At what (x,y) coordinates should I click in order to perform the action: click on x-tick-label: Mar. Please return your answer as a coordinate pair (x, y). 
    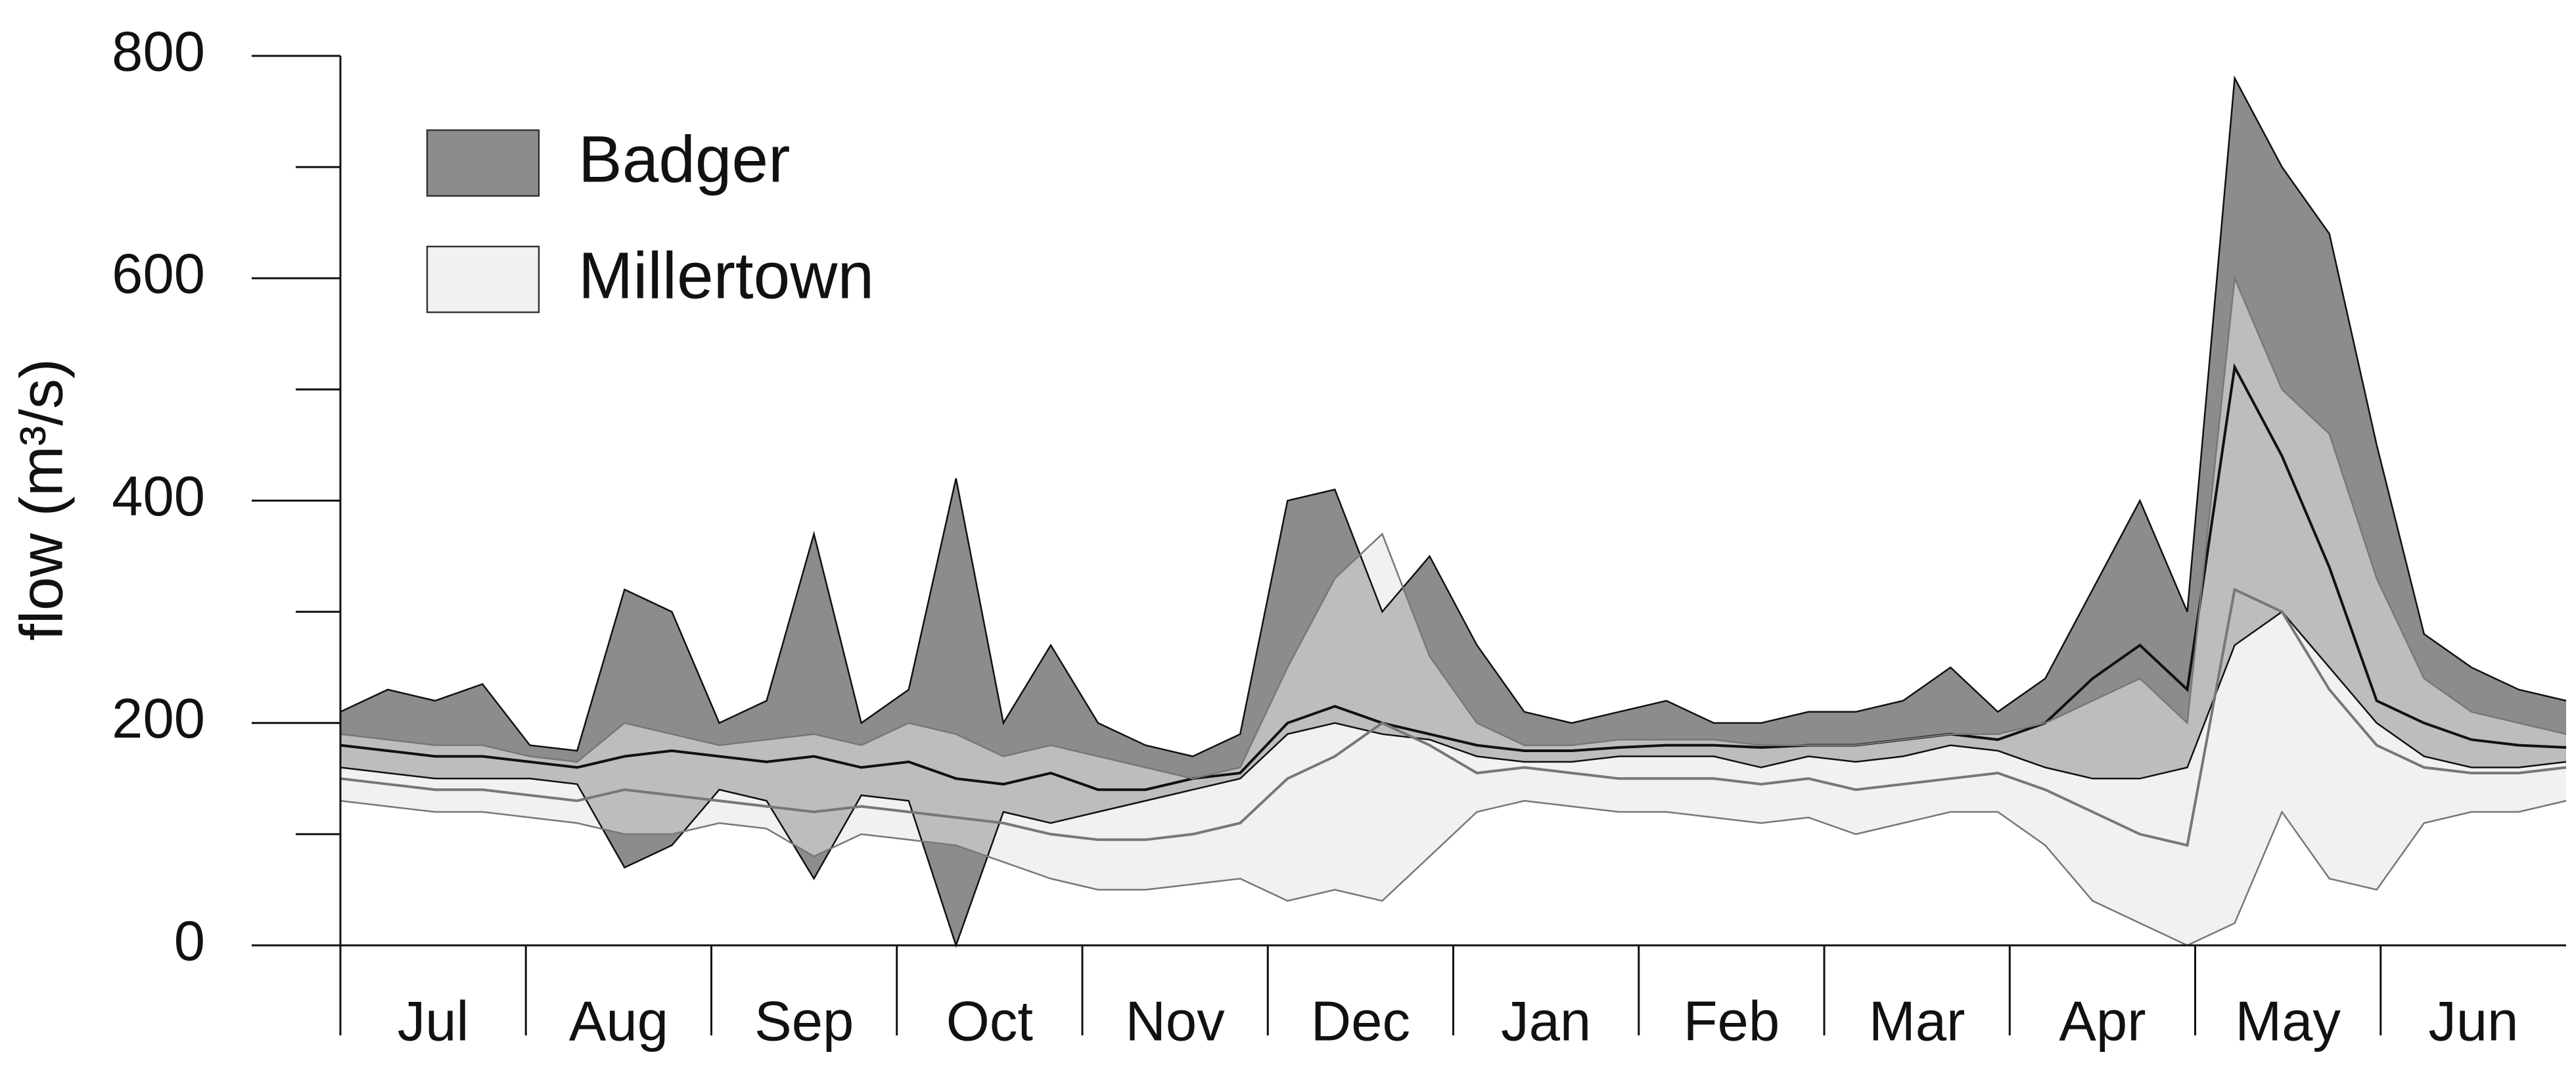
    Looking at the image, I should click on (1917, 1021).